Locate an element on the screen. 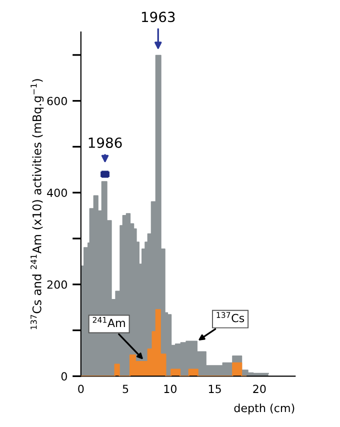 The image size is (340, 427). x-tick-label: 15 is located at coordinates (214, 389).